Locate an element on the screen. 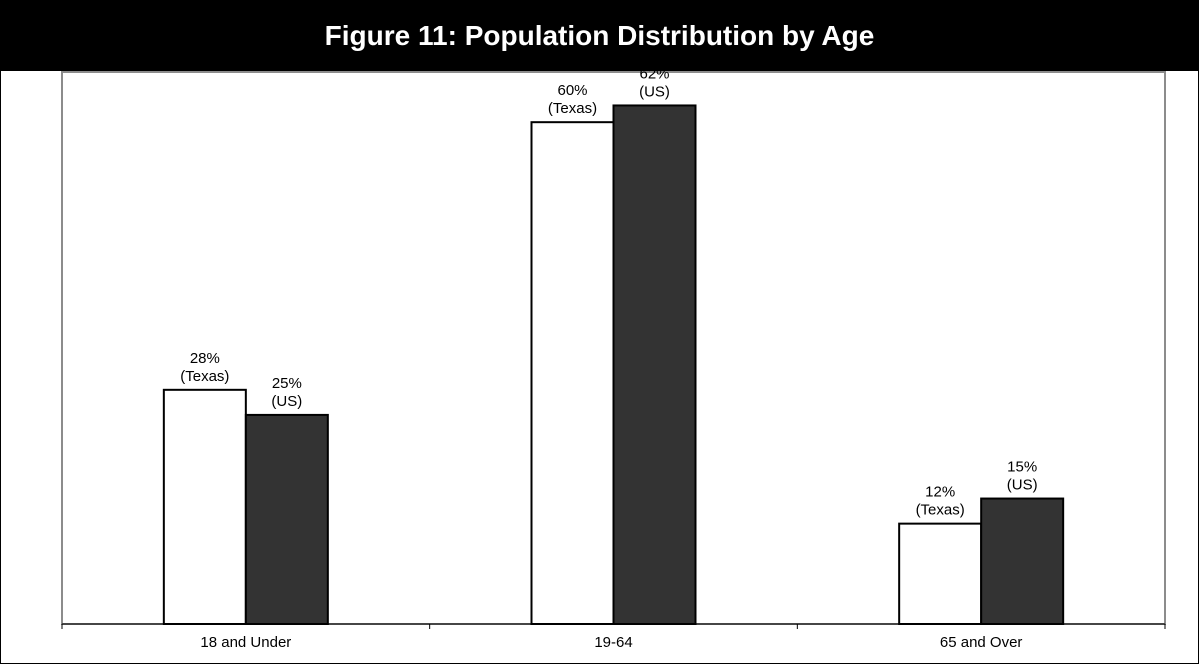 The width and height of the screenshot is (1199, 664). data-label-value: 28% is located at coordinates (205, 358).